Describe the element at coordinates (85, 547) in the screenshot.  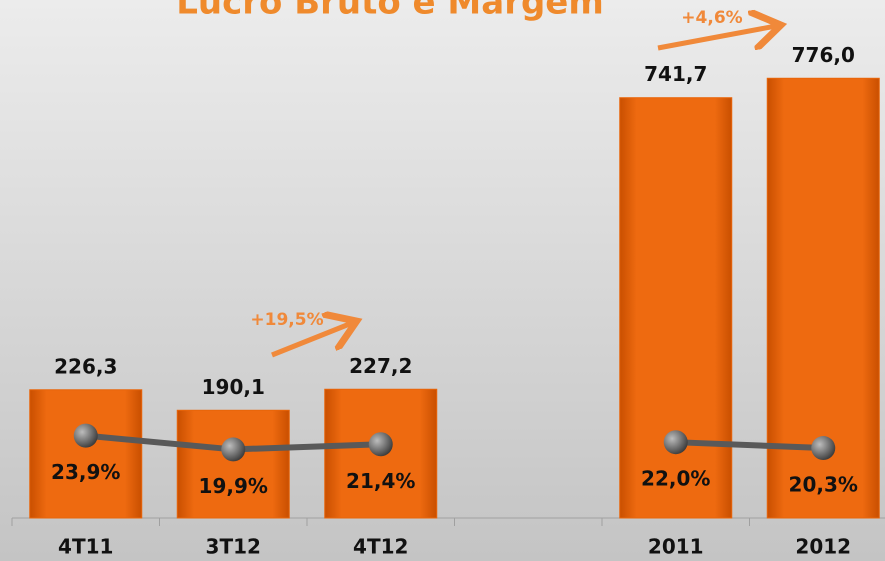
I see `x-tick-label: 4T11` at that location.